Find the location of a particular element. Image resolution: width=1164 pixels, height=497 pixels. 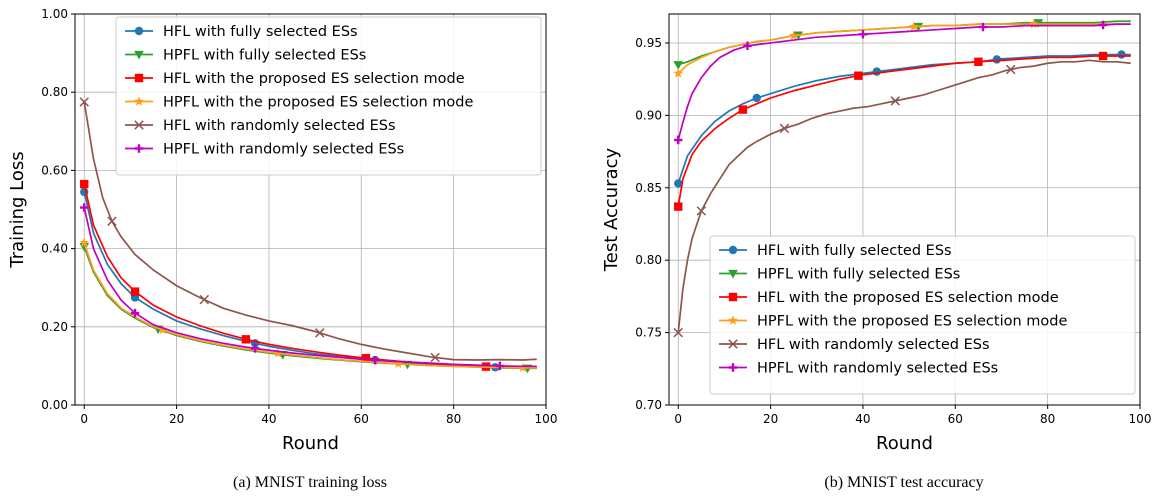

y-tick-label: 0.20 is located at coordinates (54, 327).